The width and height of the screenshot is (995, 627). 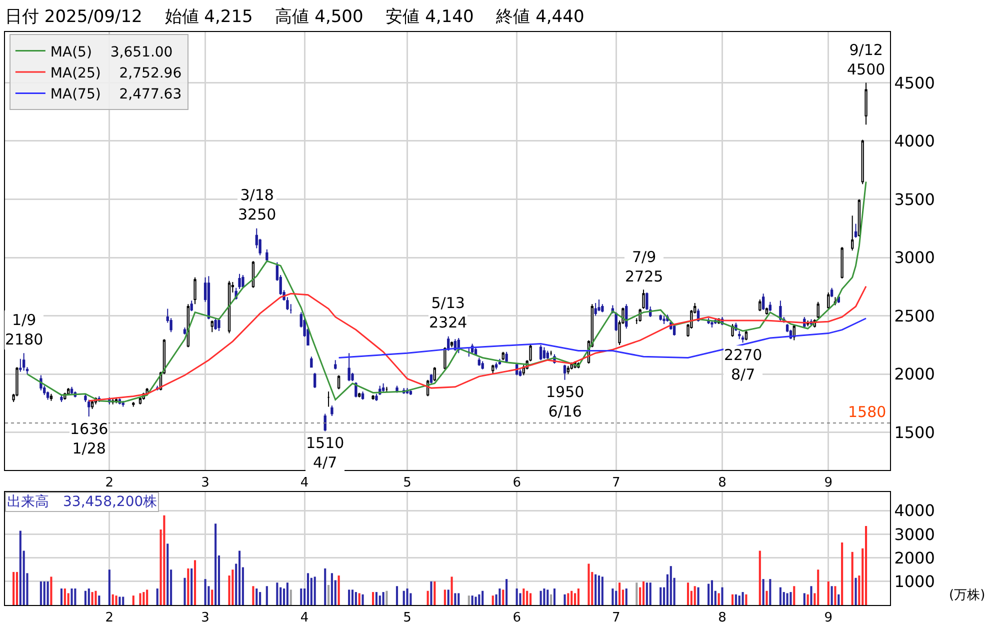 What do you see at coordinates (82, 502) in the screenshot?
I see `chart-title: 出来高 33,458,200株` at bounding box center [82, 502].